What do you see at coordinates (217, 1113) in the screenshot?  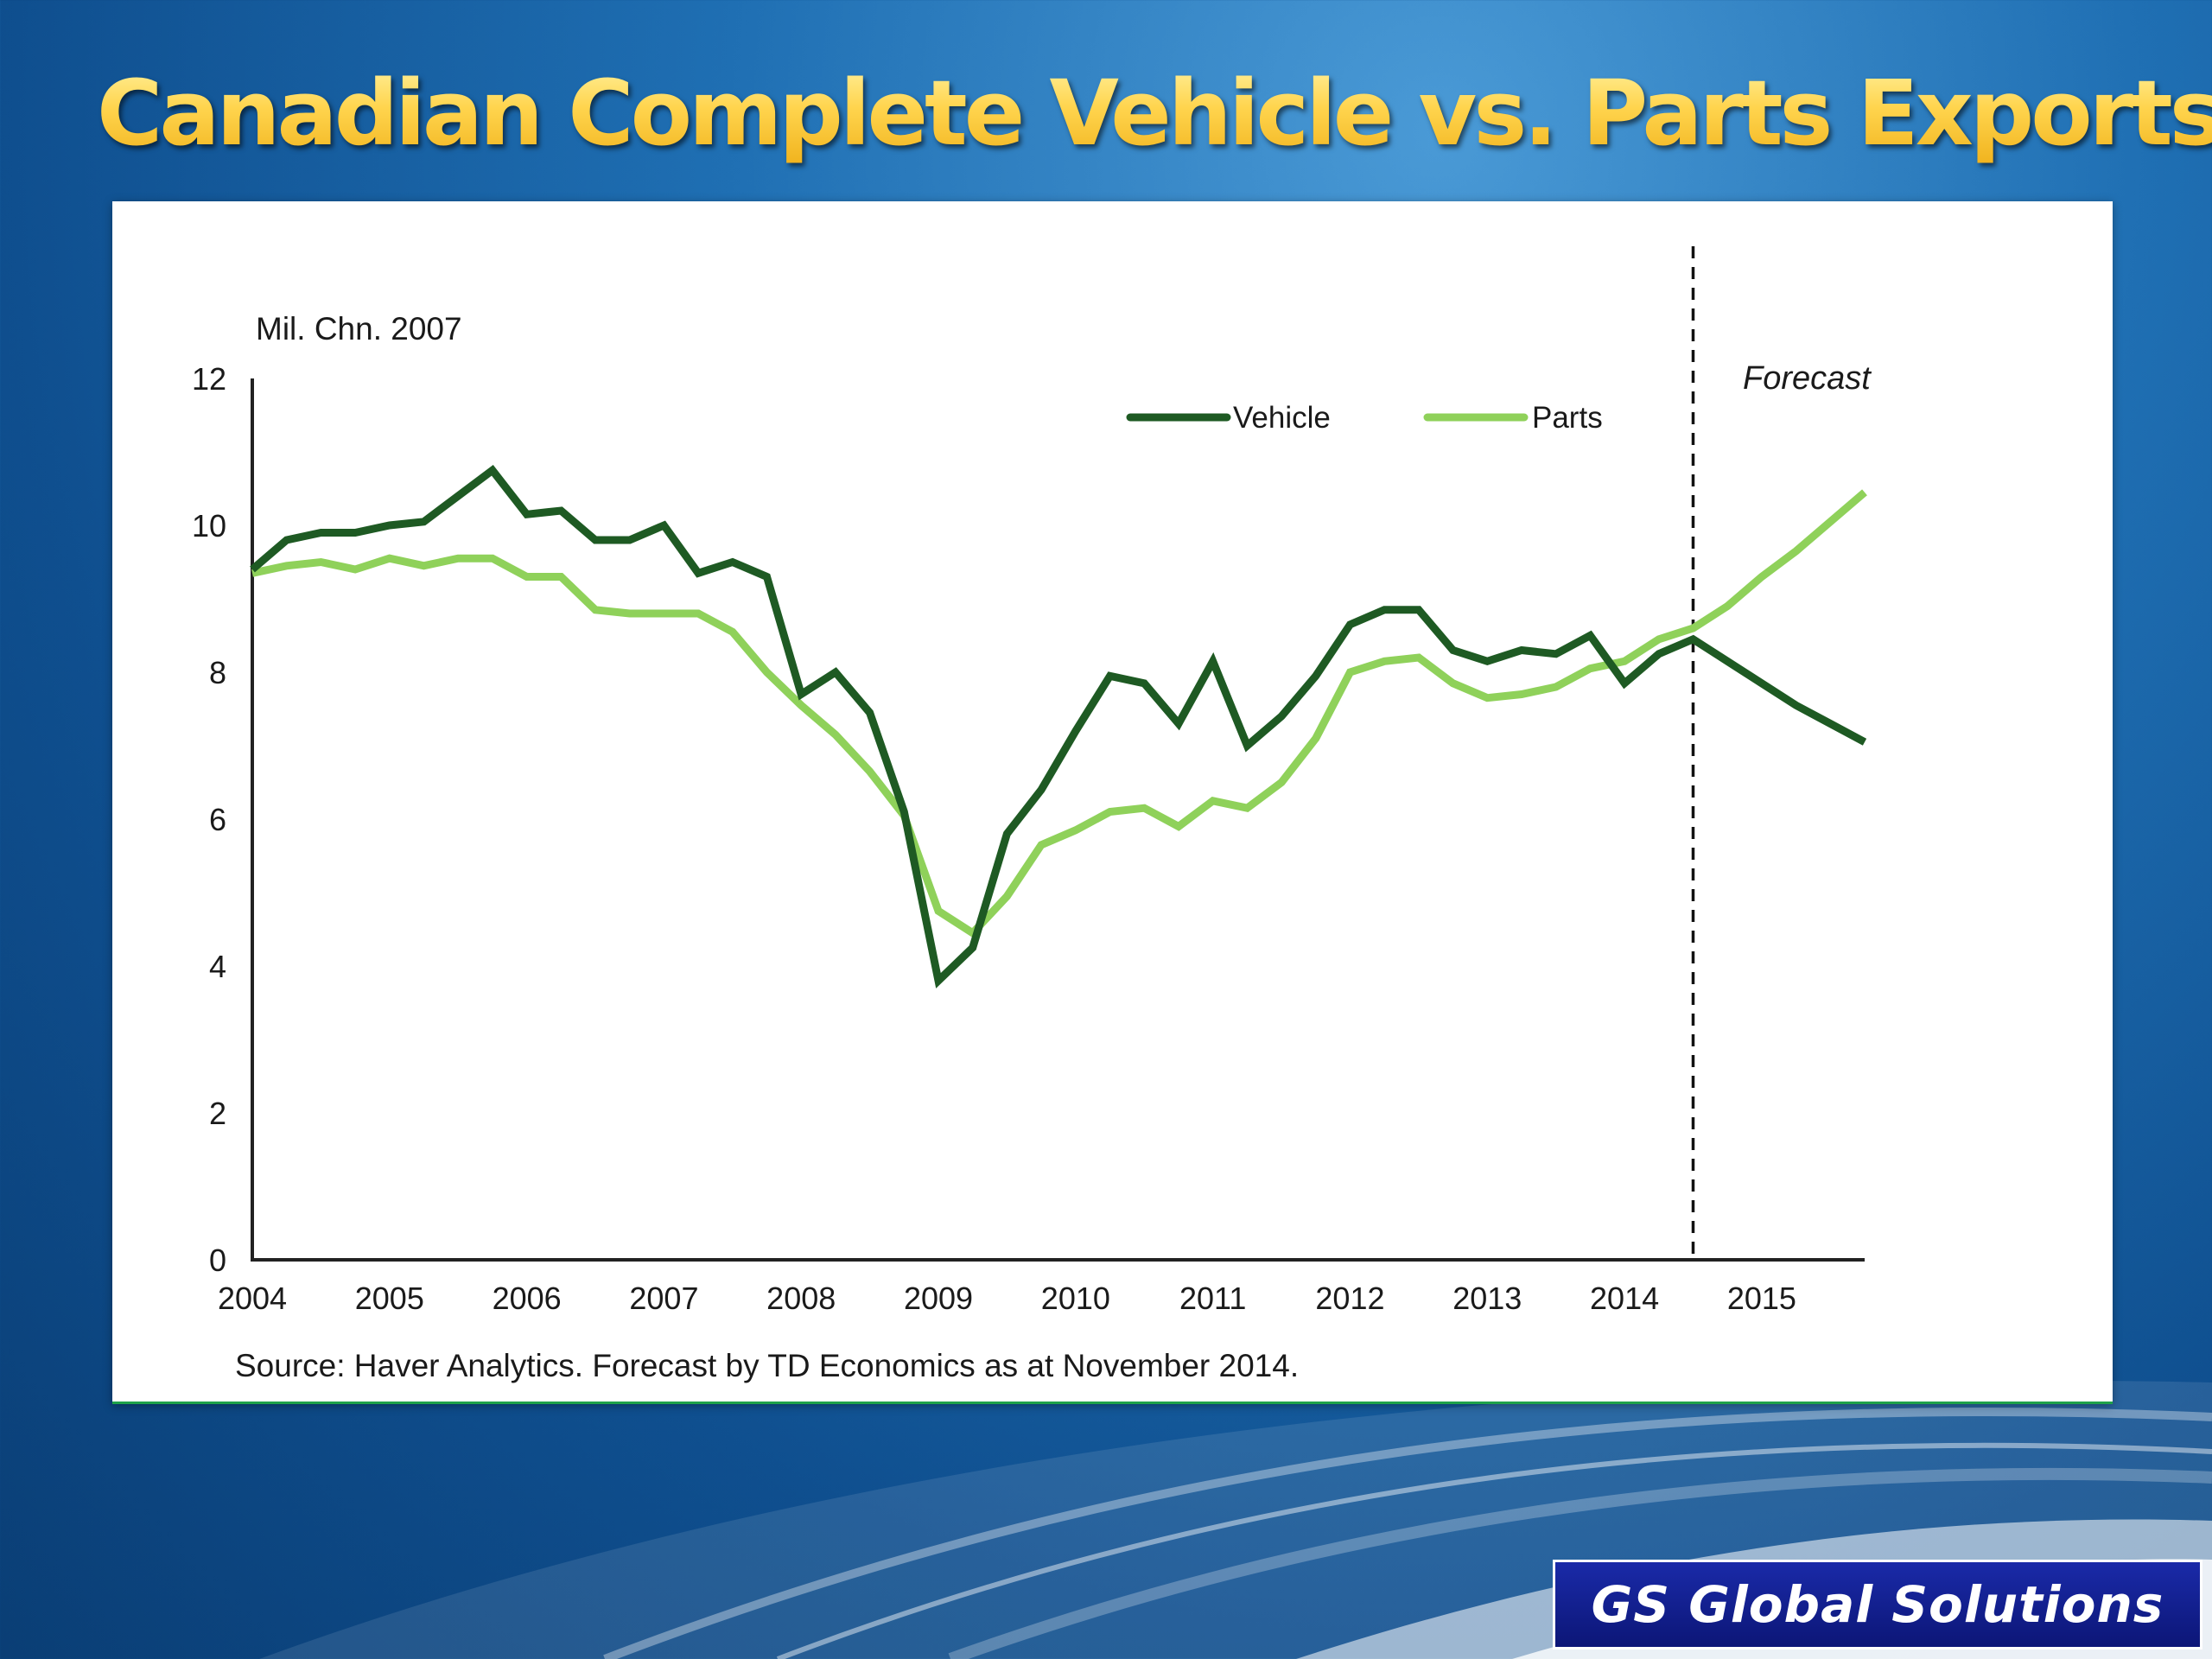 I see `y-tick-label: 2` at bounding box center [217, 1113].